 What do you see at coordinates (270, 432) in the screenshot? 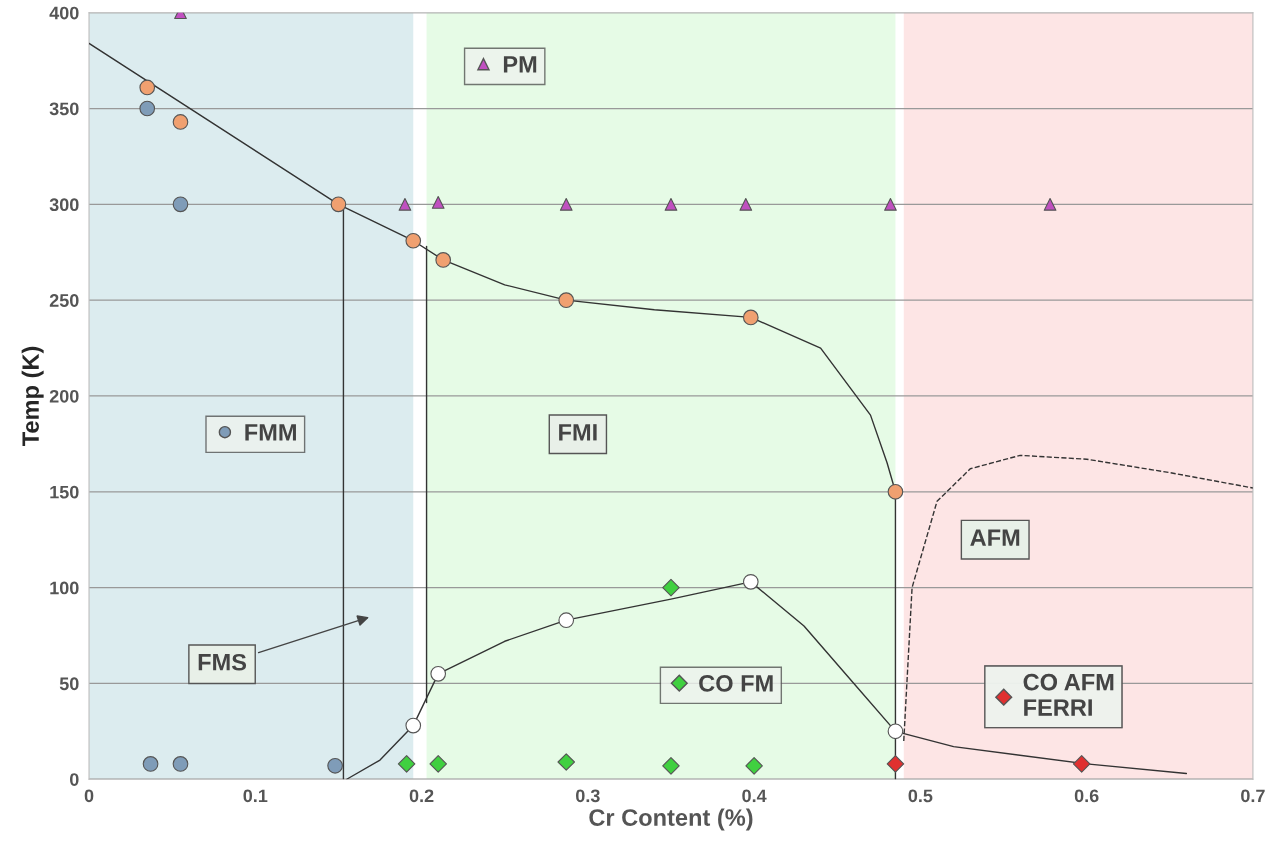
I see `legend-label: FMM` at bounding box center [270, 432].